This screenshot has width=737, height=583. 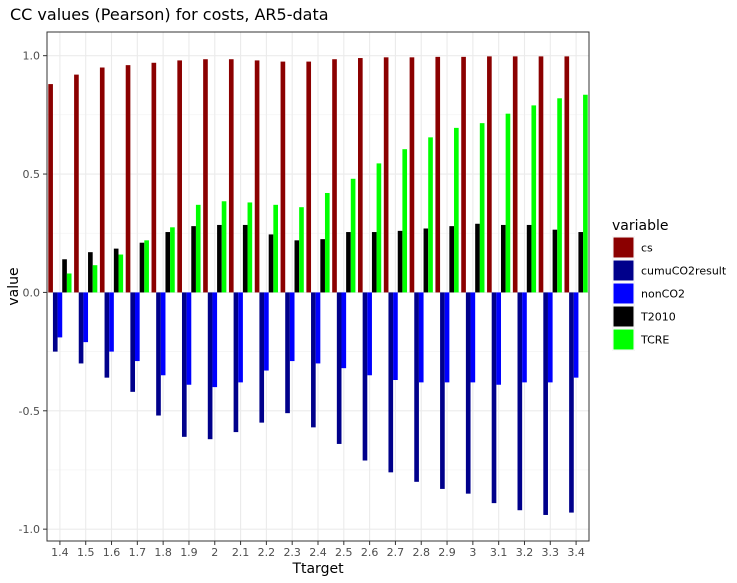 What do you see at coordinates (344, 552) in the screenshot?
I see `x-tick-label: 2.5` at bounding box center [344, 552].